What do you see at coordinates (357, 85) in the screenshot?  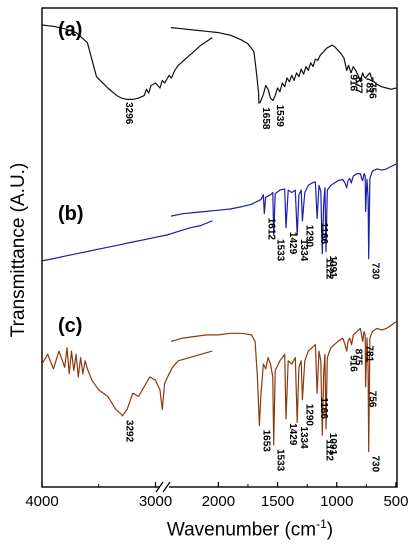 I see `peak-label: 877` at bounding box center [357, 85].